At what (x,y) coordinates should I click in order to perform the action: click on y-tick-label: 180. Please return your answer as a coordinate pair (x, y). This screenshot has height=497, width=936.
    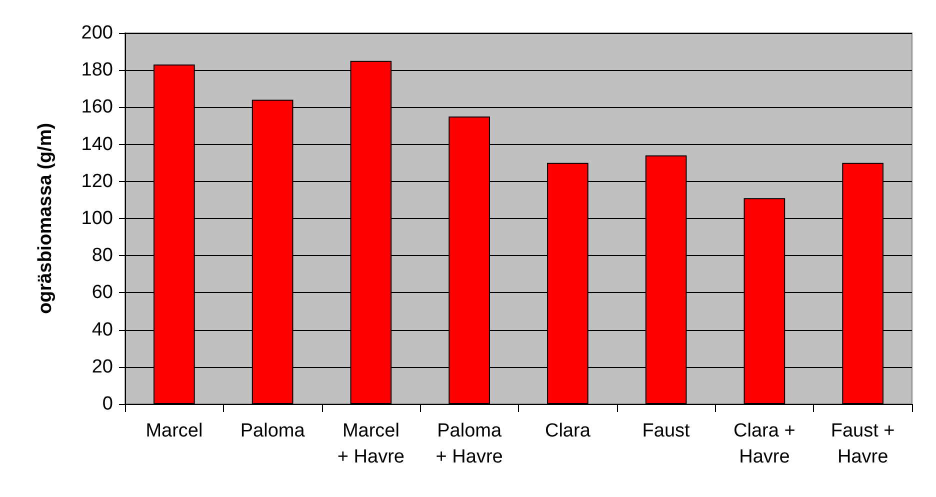
    Looking at the image, I should click on (97, 70).